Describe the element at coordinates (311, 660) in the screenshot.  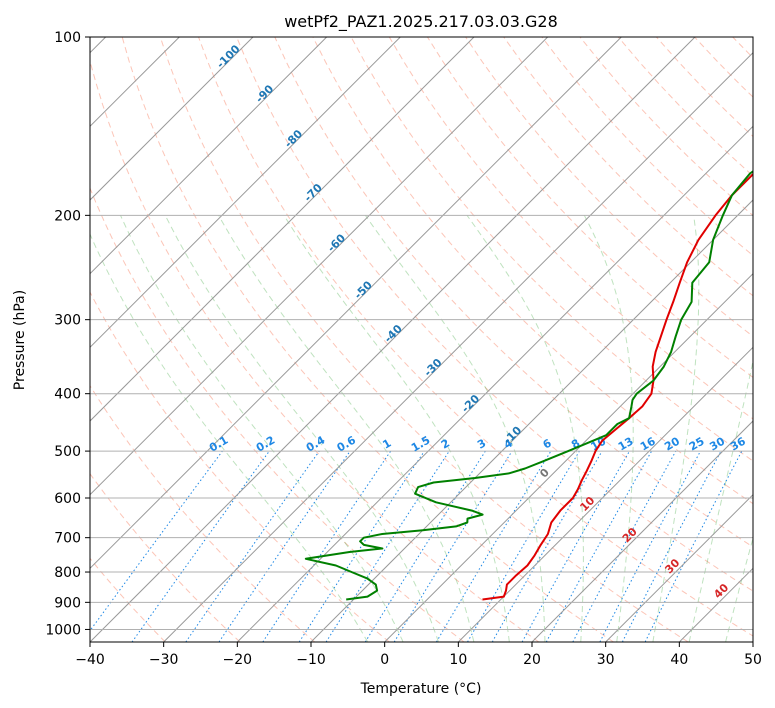
I see `x-tick-label: −10` at that location.